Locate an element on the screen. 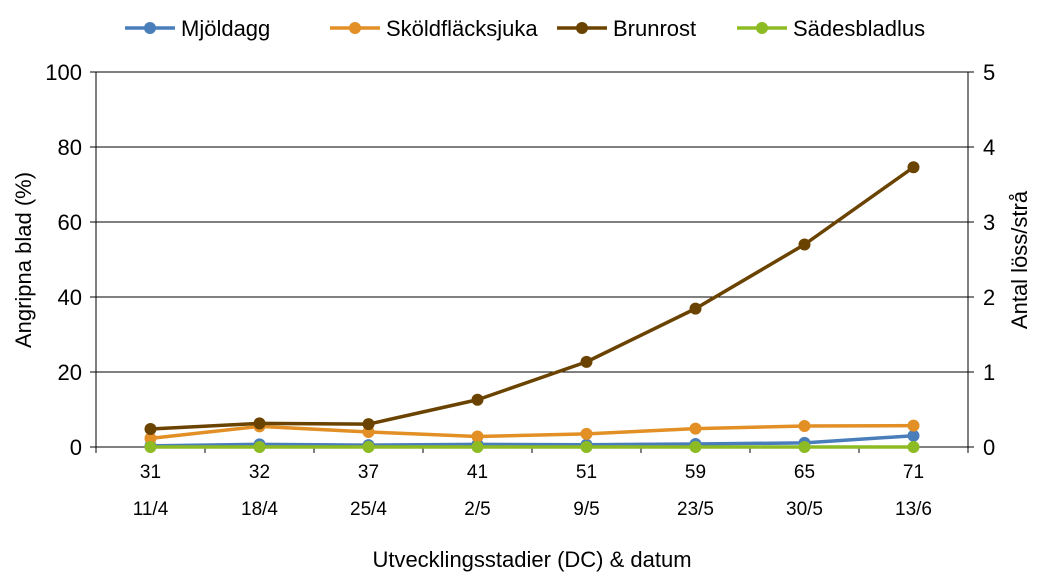 This screenshot has width=1042, height=582. x-tick-label-date: 2/5 is located at coordinates (477, 509).